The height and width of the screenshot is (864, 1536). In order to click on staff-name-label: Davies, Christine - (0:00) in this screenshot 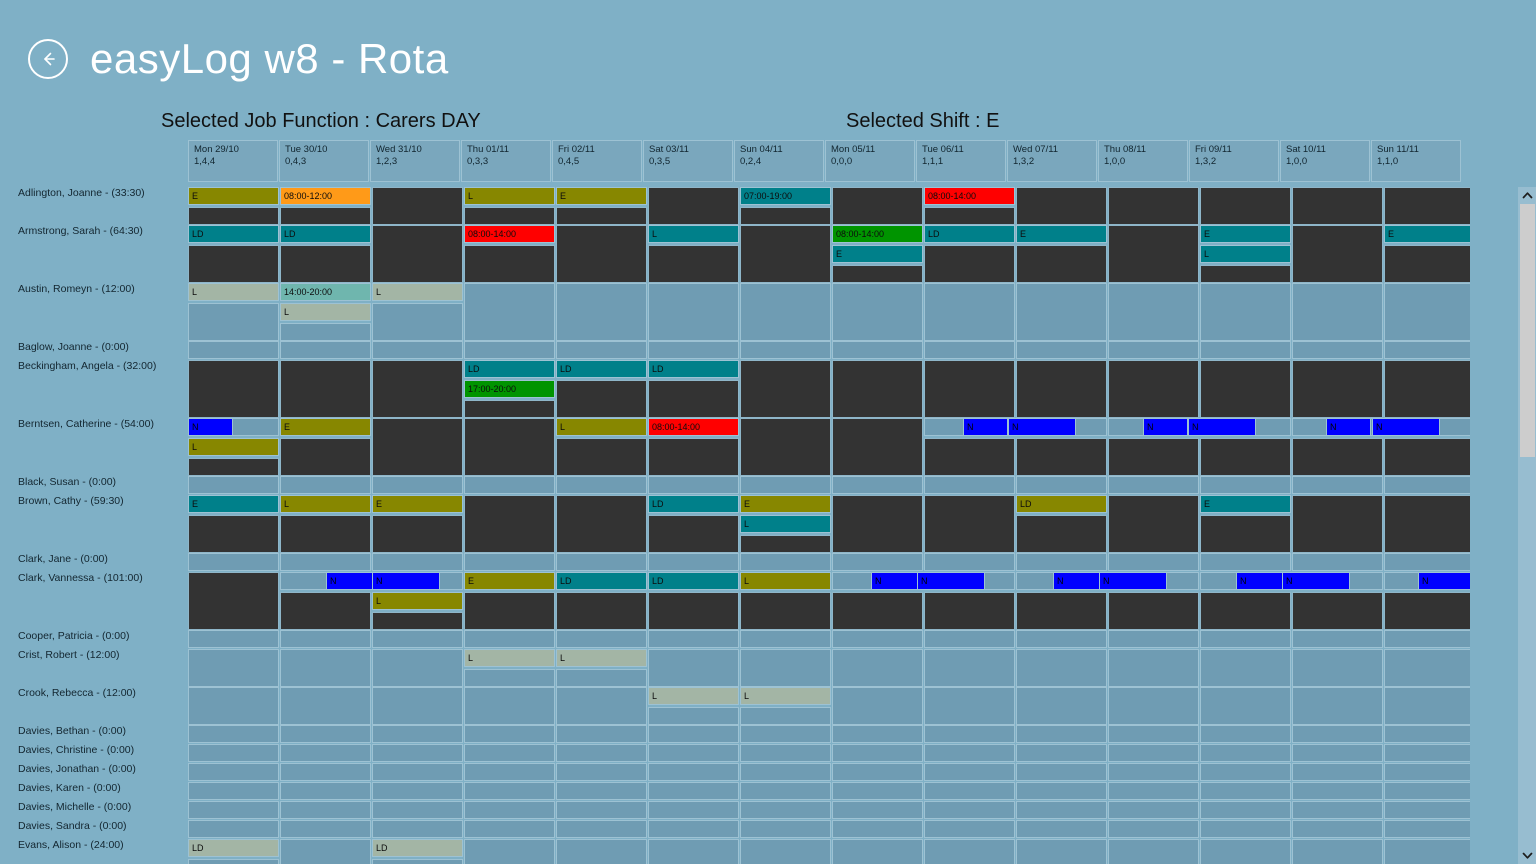, I will do `click(76, 750)`.